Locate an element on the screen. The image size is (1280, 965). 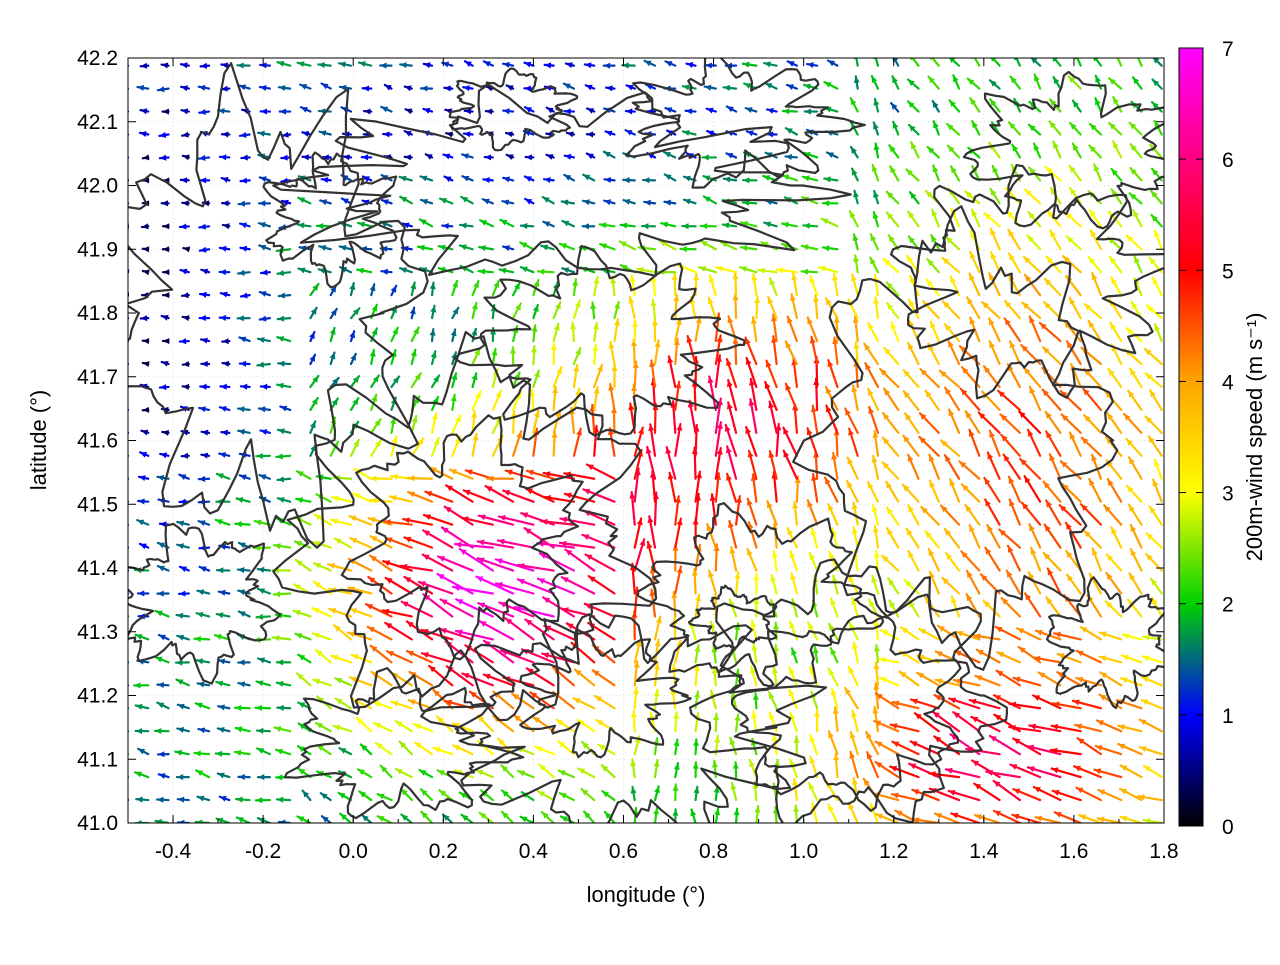
x-tick-label: 1.4 is located at coordinates (984, 851).